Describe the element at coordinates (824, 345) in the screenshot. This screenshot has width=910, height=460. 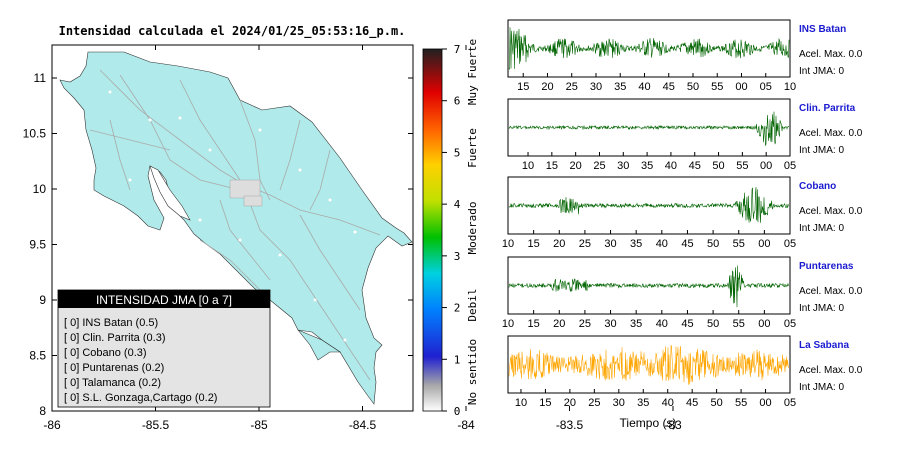
I see `station-name: La Sabana` at that location.